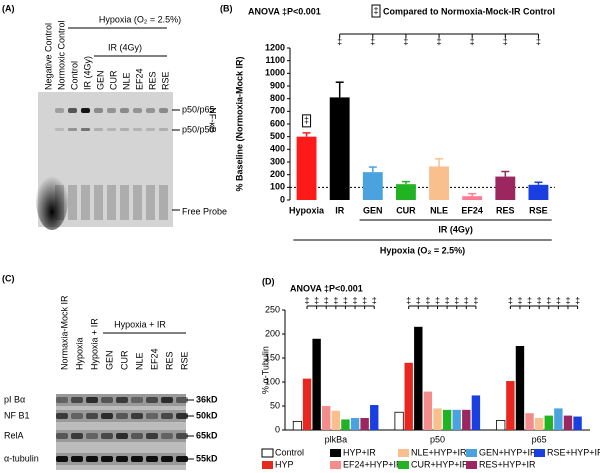 The width and height of the screenshot is (600, 473). What do you see at coordinates (17, 415) in the screenshot?
I see `row-label: NF B1` at bounding box center [17, 415].